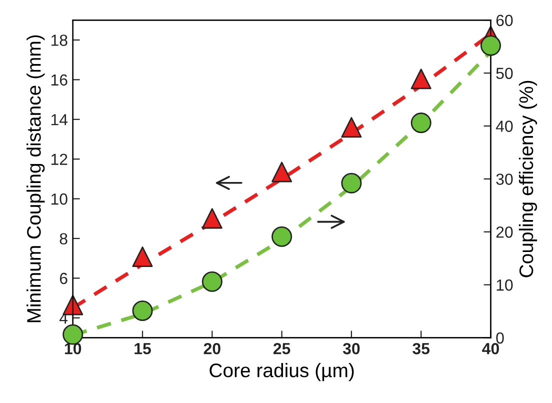 The height and width of the screenshot is (403, 552). What do you see at coordinates (59, 199) in the screenshot?
I see `y-tick-label: 10` at bounding box center [59, 199].